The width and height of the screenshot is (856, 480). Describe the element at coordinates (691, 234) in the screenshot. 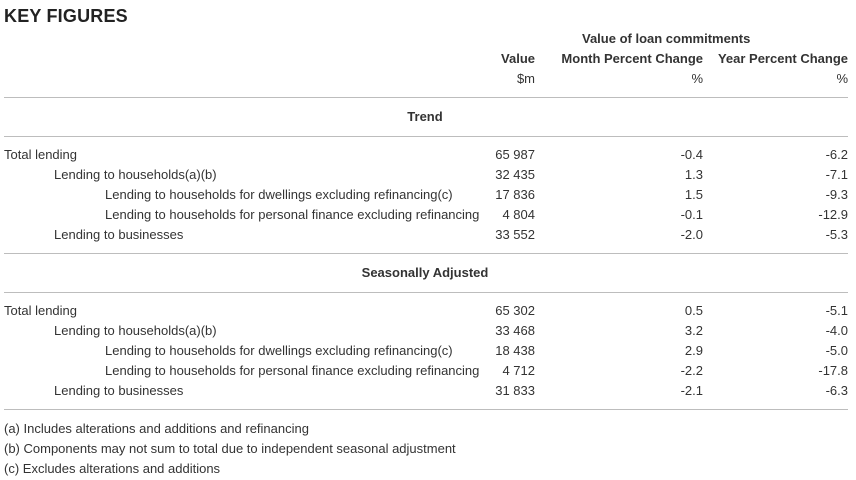

I see `row-month-change: -2.0` at that location.